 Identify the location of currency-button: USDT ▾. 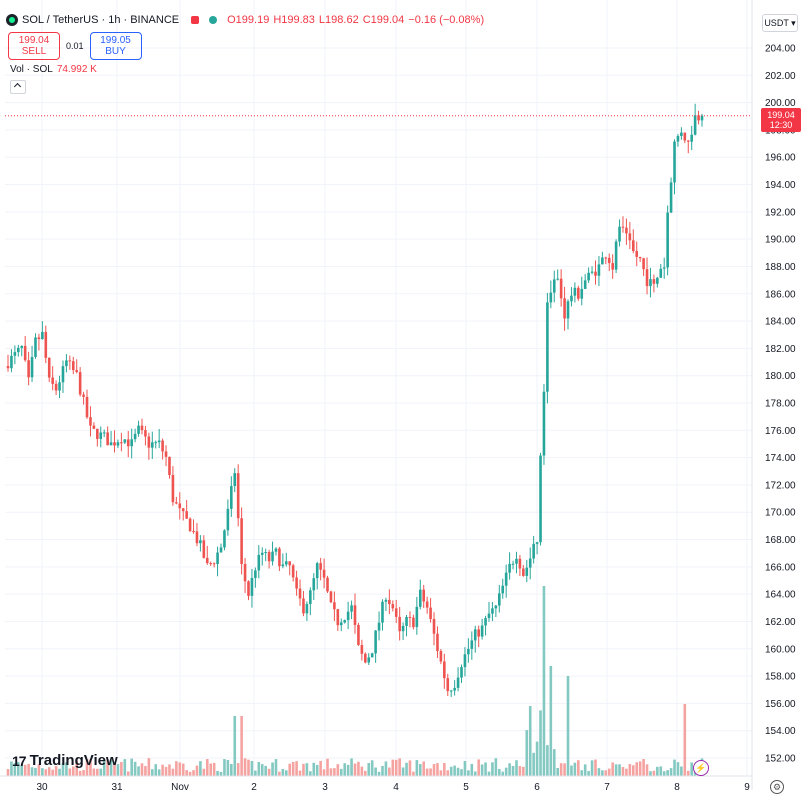
(780, 23).